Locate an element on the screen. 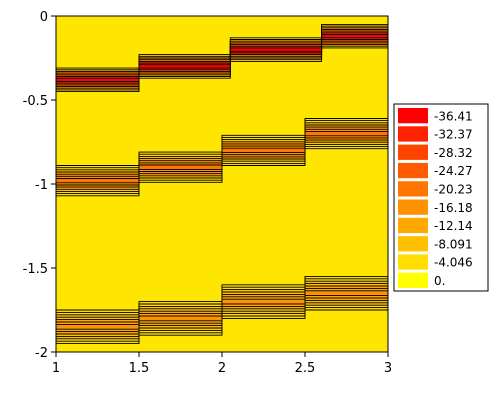 The width and height of the screenshot is (500, 400). x-tick-label: 2.5 is located at coordinates (305, 368).